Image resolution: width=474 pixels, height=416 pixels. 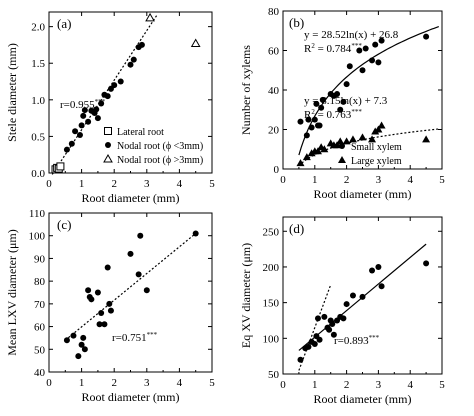 What do you see at coordinates (64, 224) in the screenshot?
I see `panel-label: (c)` at bounding box center [64, 224].